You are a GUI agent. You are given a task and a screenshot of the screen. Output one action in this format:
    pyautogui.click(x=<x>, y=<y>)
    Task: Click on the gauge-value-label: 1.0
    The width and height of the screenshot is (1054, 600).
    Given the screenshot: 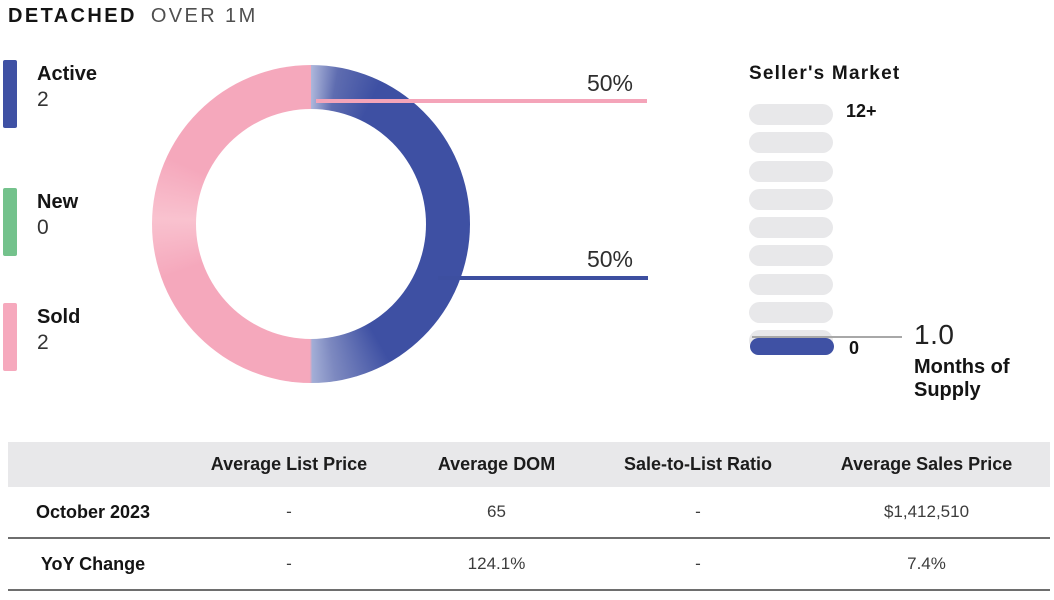 What is the action you would take?
    pyautogui.click(x=934, y=334)
    